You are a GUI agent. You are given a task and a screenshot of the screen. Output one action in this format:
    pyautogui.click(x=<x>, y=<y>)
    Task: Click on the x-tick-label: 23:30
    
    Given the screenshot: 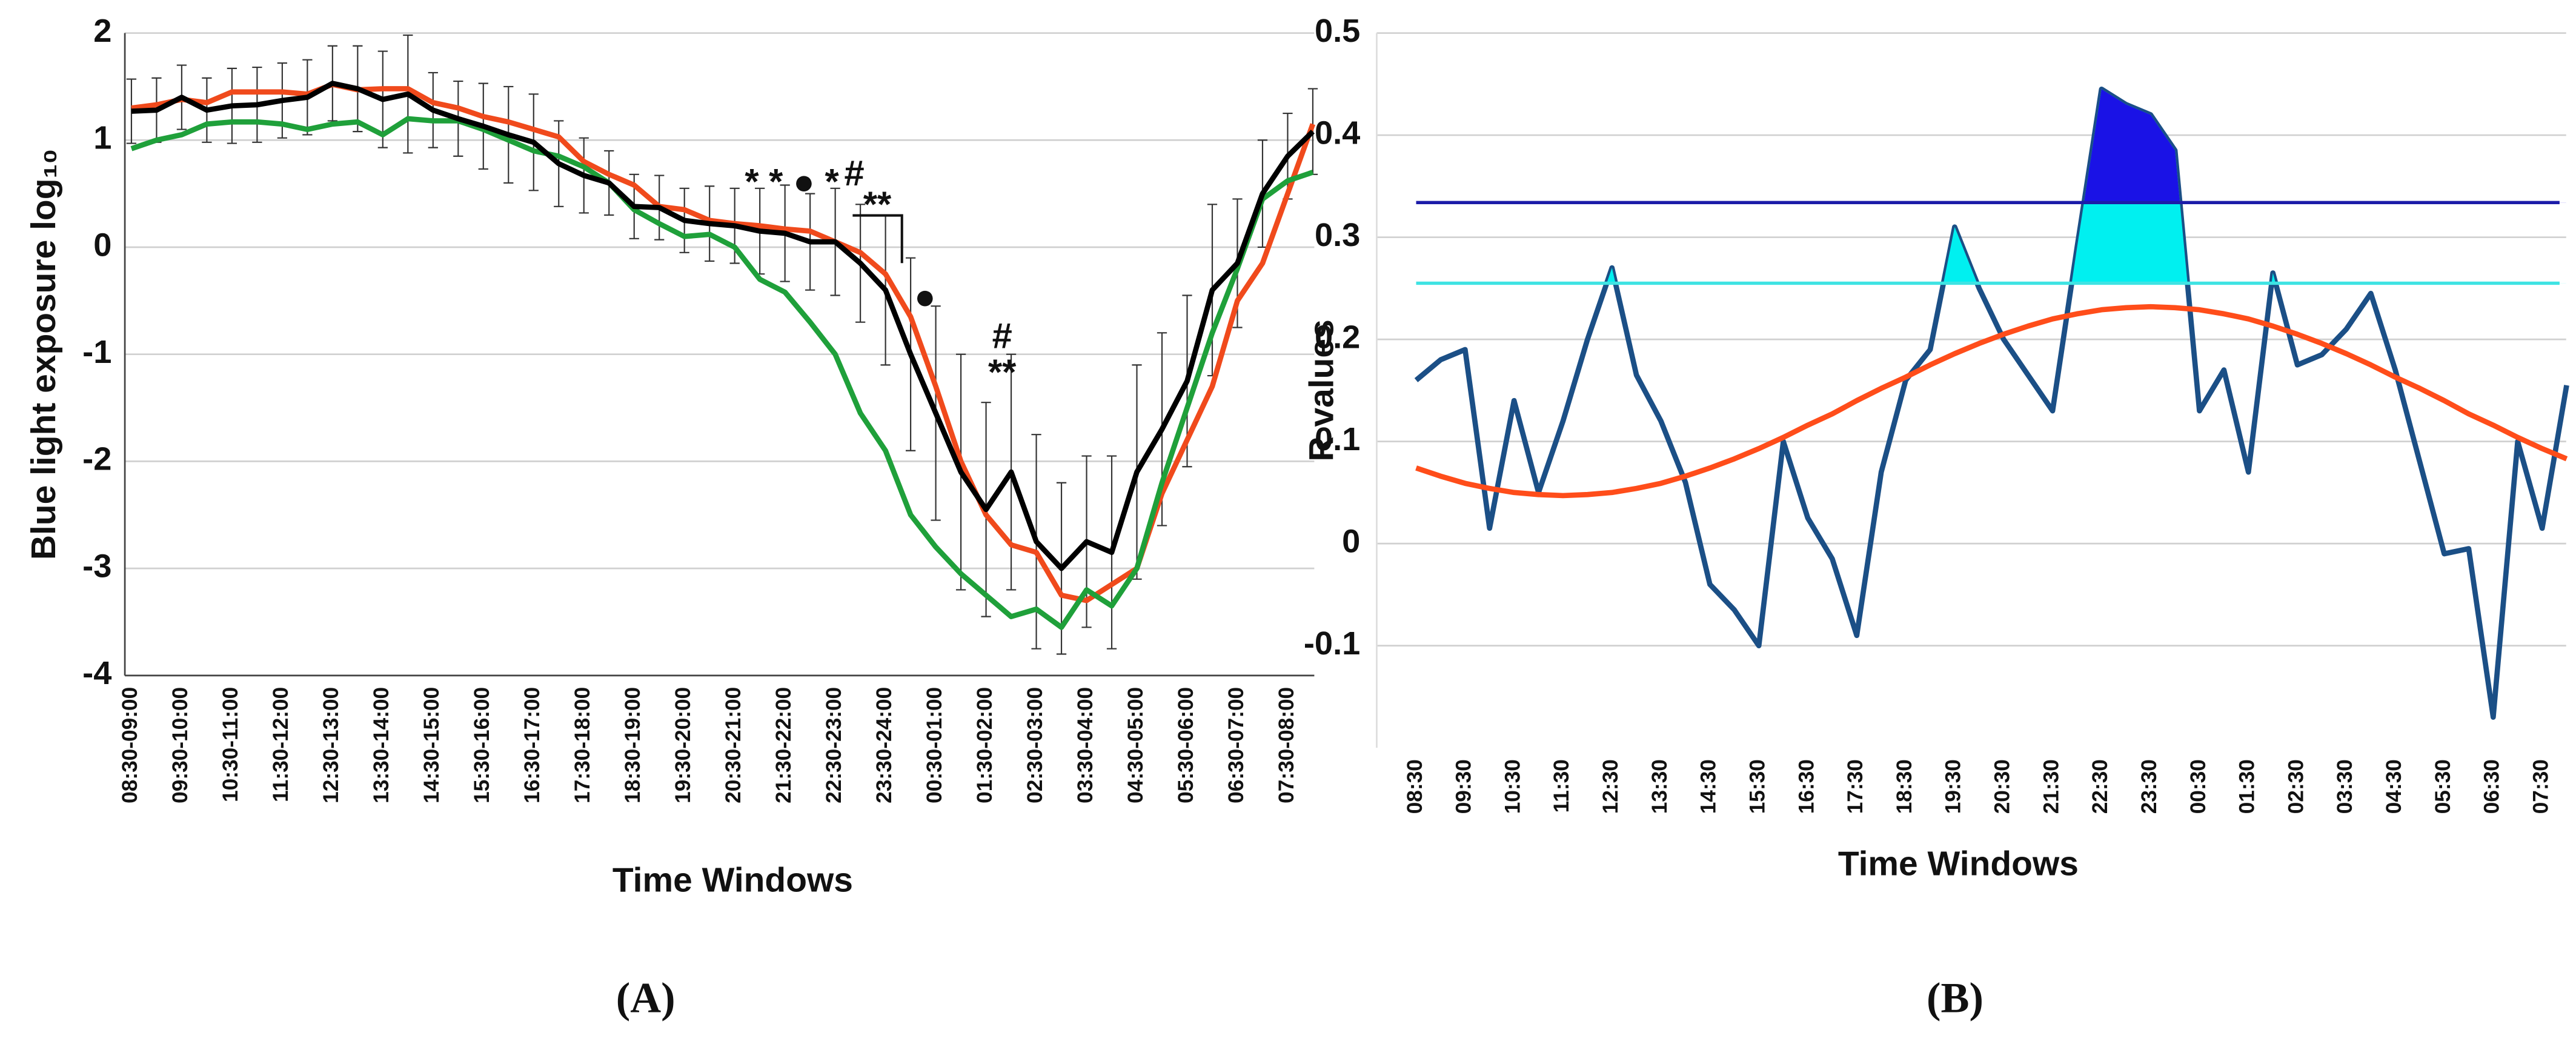 What is the action you would take?
    pyautogui.click(x=2149, y=787)
    